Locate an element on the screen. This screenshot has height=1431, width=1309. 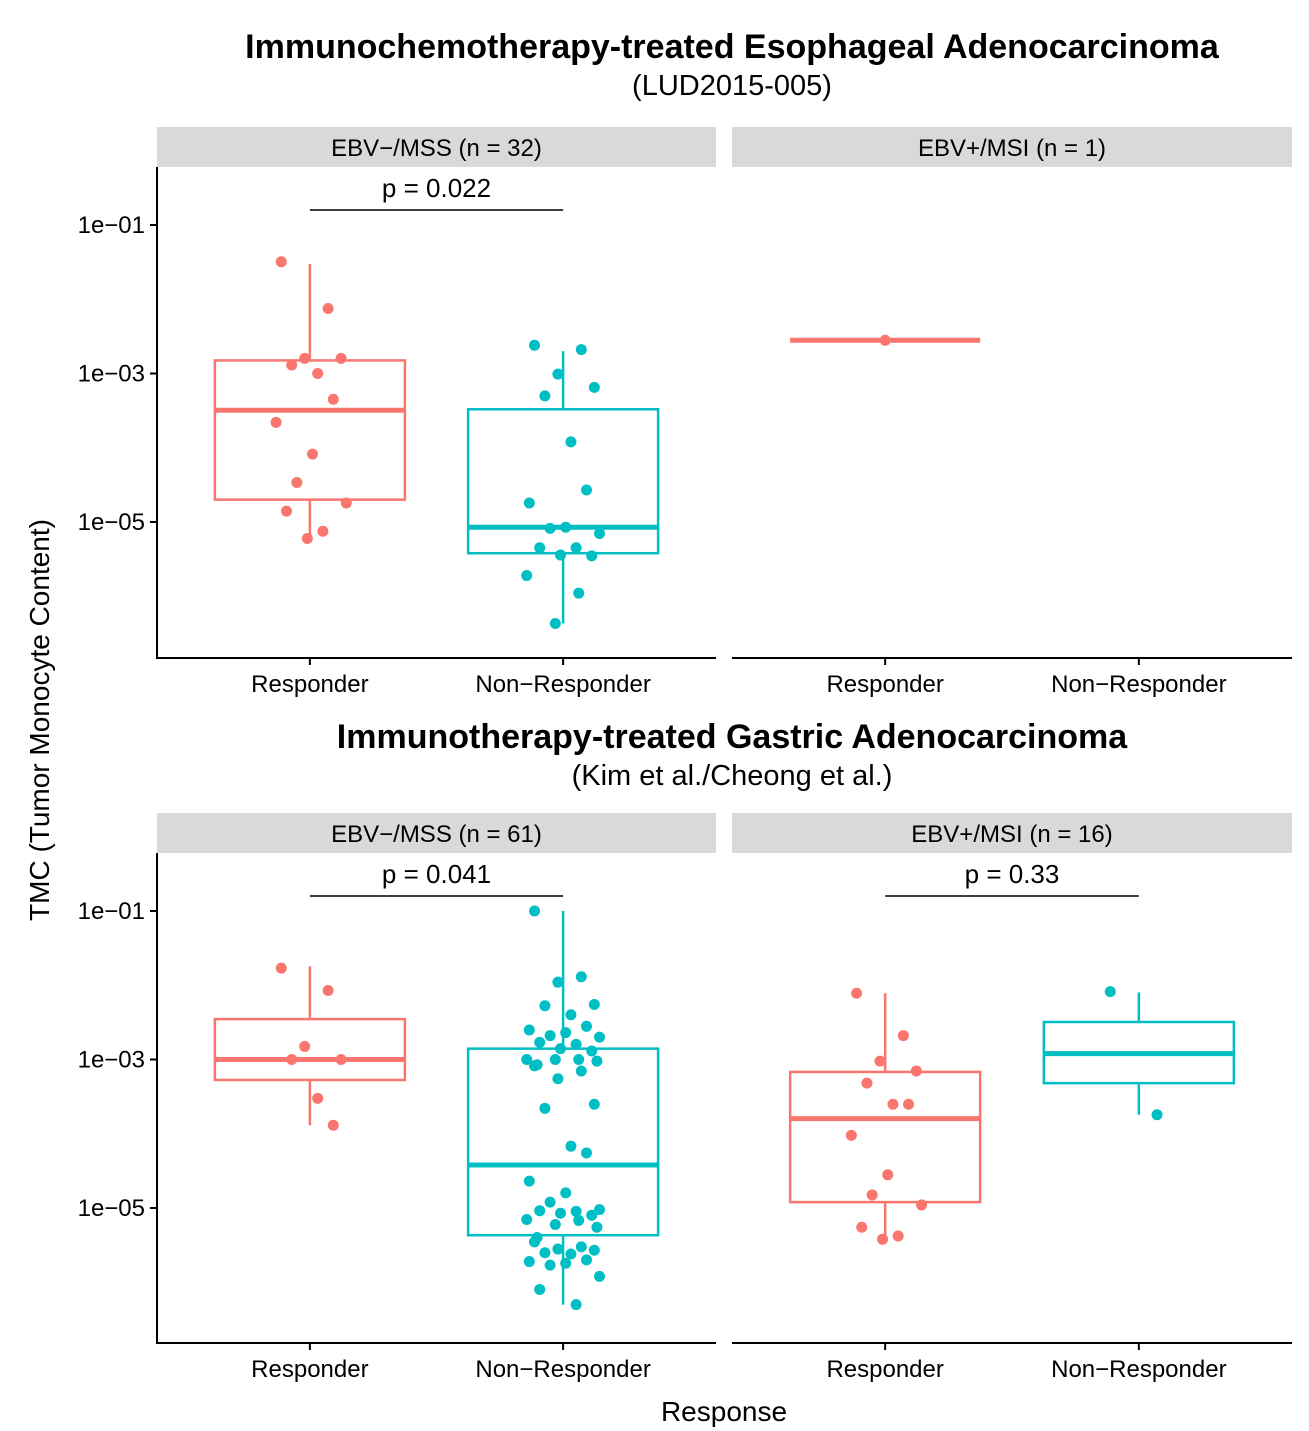
p-value-label: p = 0.33 is located at coordinates (1012, 874).